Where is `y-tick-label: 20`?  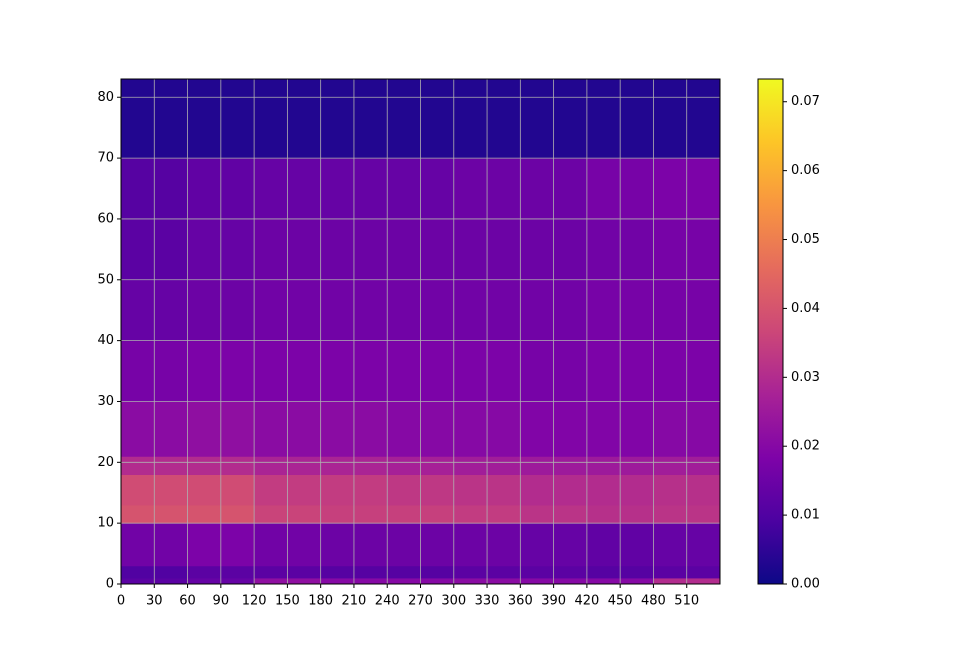
y-tick-label: 20 is located at coordinates (105, 462).